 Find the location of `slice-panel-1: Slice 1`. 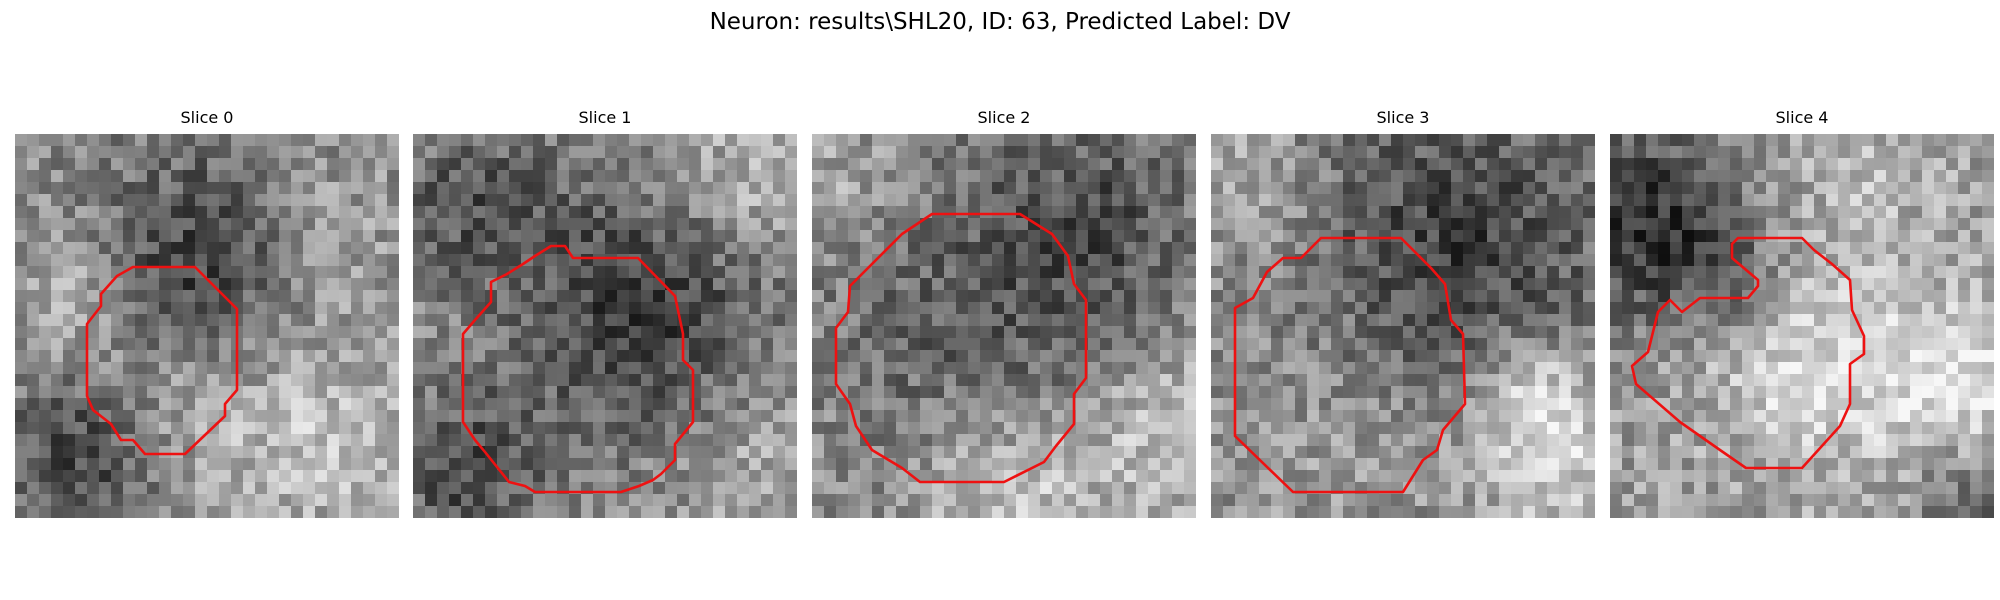

slice-panel-1: Slice 1 is located at coordinates (605, 315).